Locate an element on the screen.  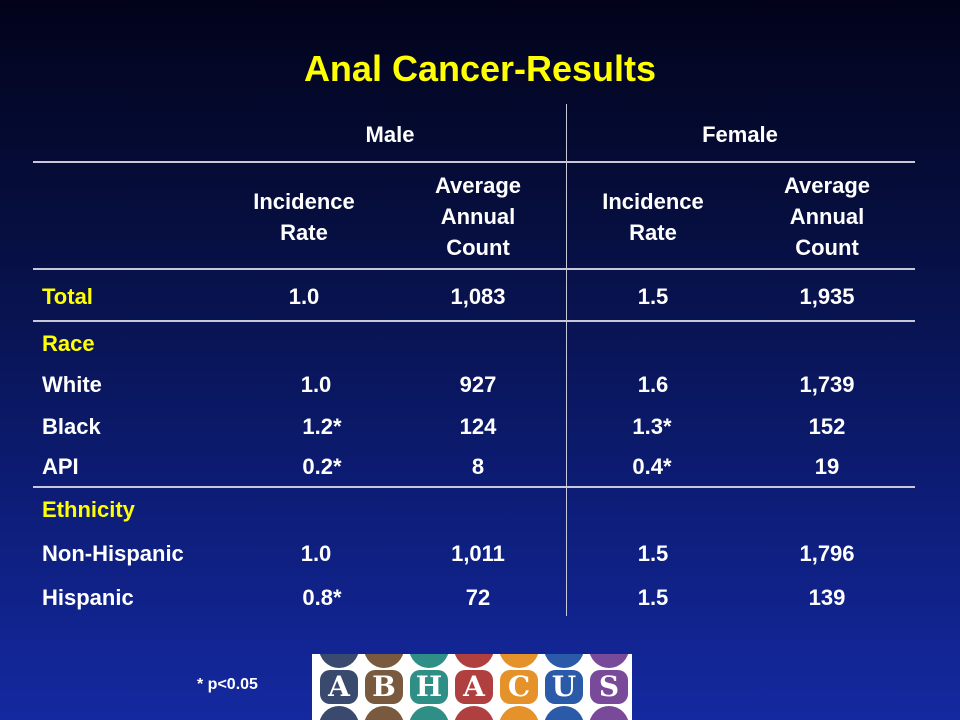
divider-vertical is located at coordinates (566, 360).